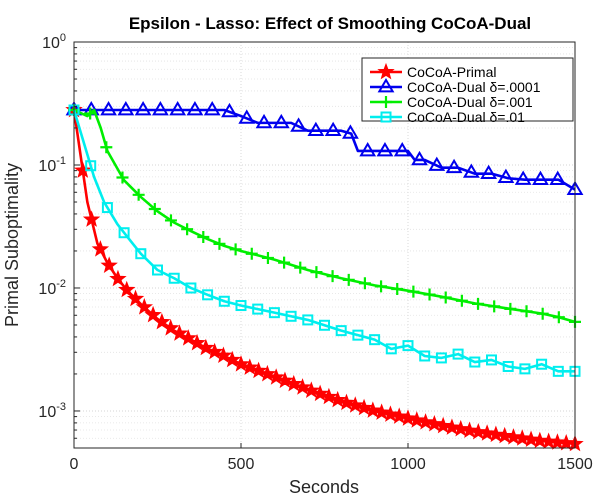 The image size is (598, 501). Describe the element at coordinates (470, 102) in the screenshot. I see `legend-label: CoCoA-Dual δ=.001` at that location.